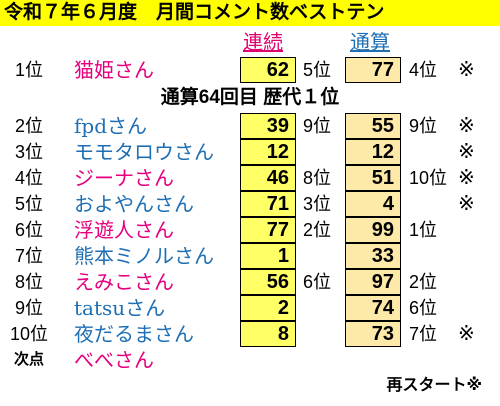  I want to click on rank-label: 6位, so click(28, 230).